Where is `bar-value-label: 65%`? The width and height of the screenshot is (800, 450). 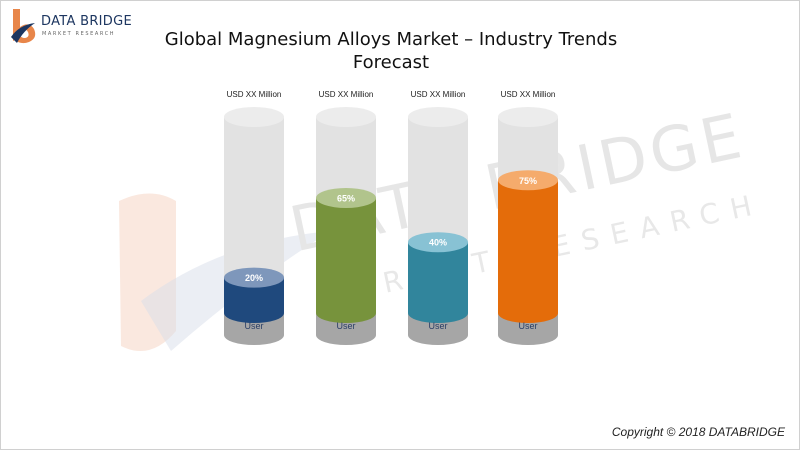
bar-value-label: 65% is located at coordinates (346, 198).